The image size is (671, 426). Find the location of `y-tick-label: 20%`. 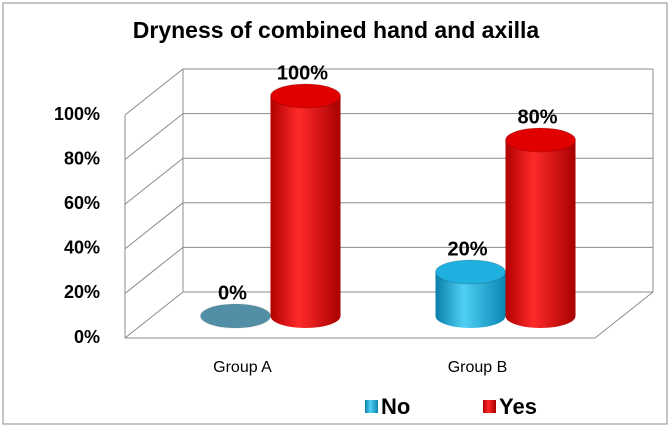

y-tick-label: 20% is located at coordinates (82, 292).